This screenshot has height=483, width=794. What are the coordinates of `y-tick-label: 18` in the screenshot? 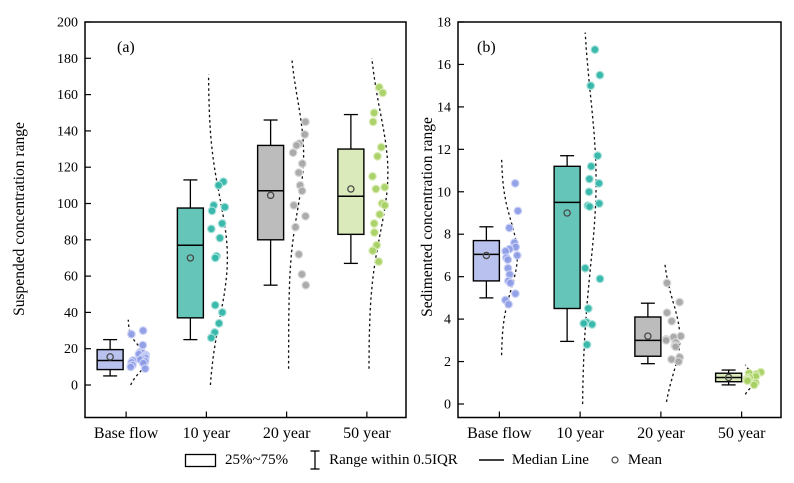 It's located at (444, 23).